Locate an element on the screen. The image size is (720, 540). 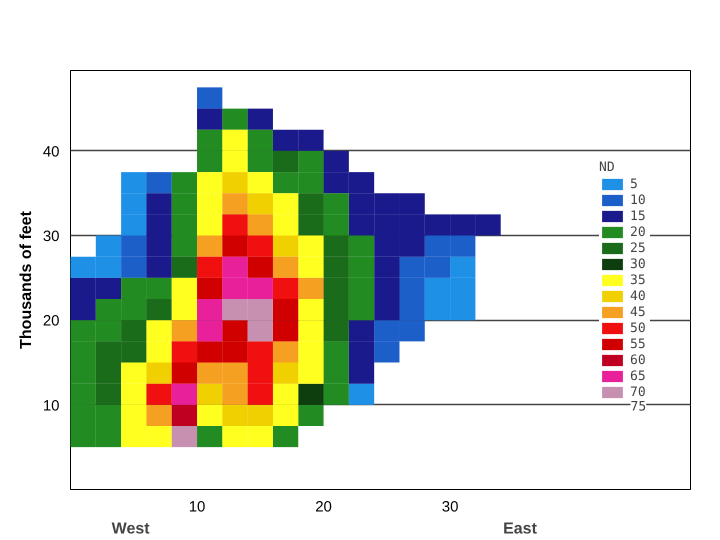
legend-label: 50 is located at coordinates (638, 328).